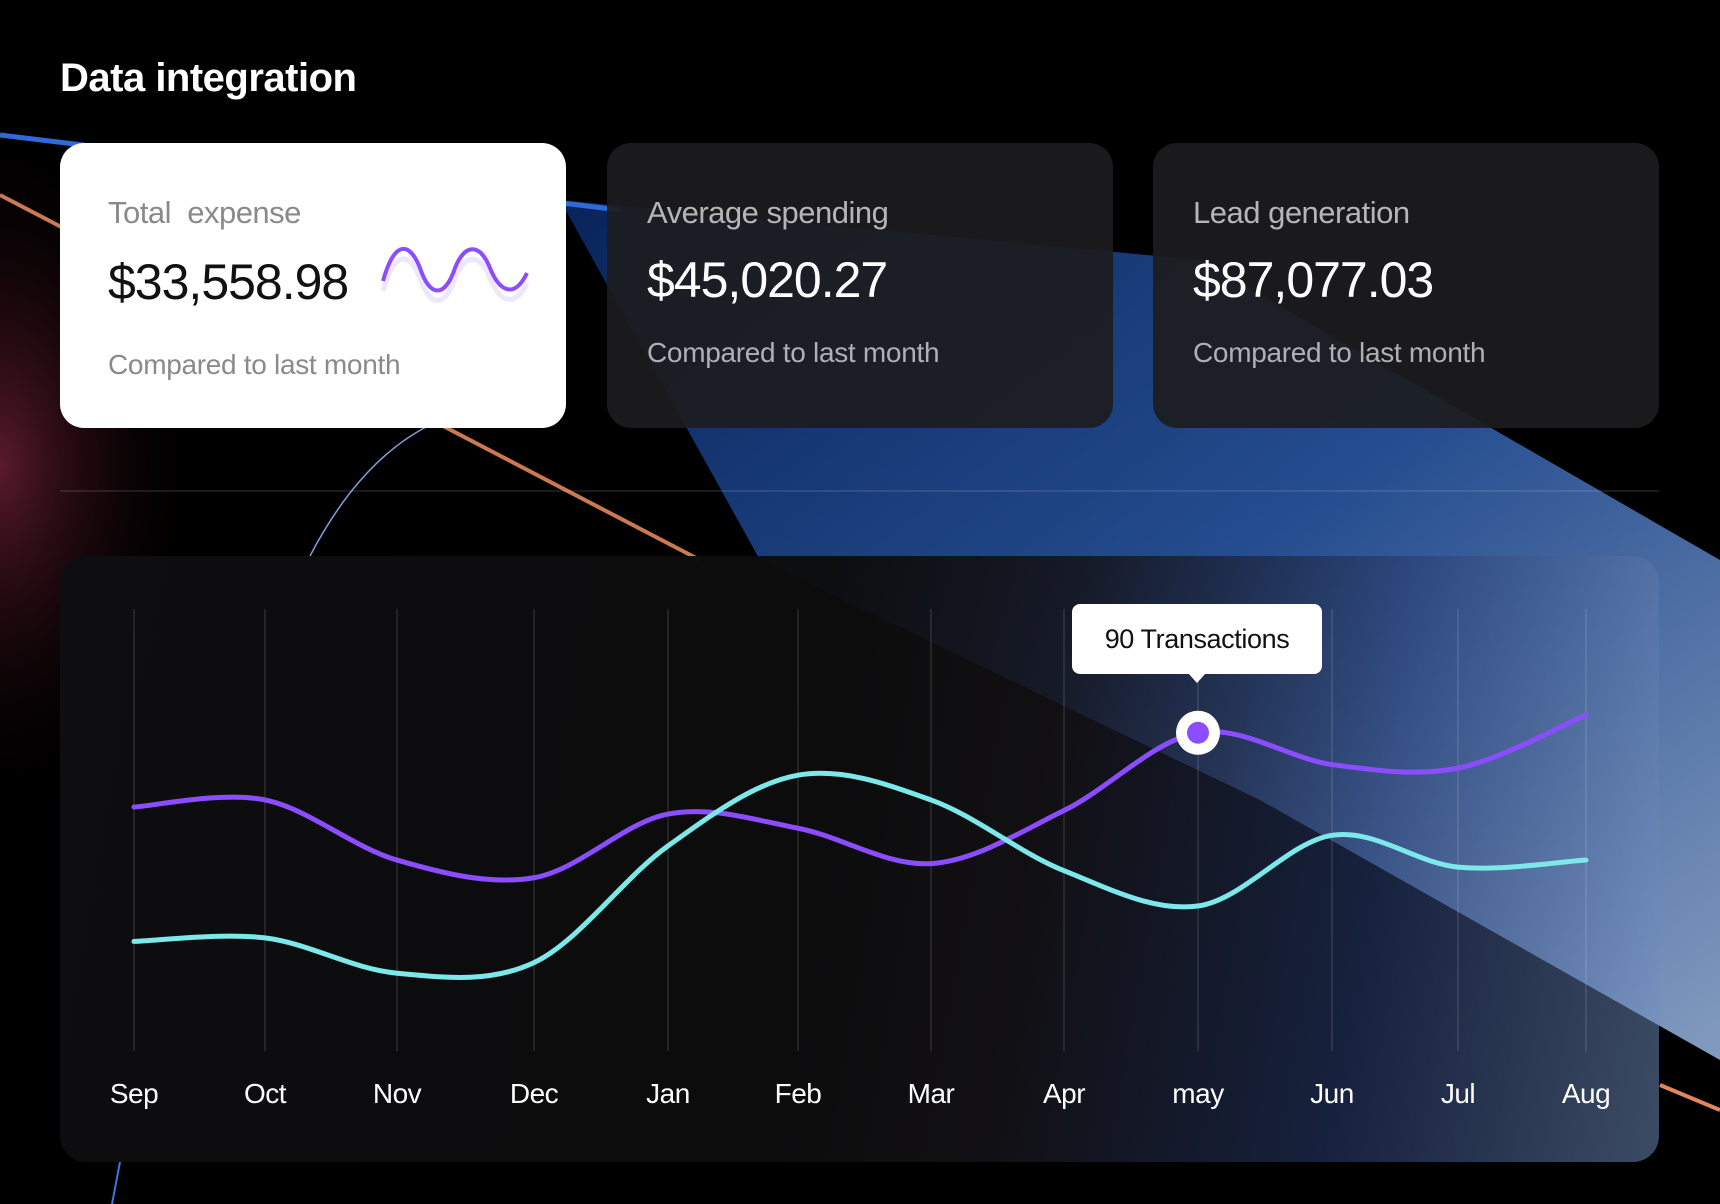  I want to click on card-label: Average spending, so click(768, 212).